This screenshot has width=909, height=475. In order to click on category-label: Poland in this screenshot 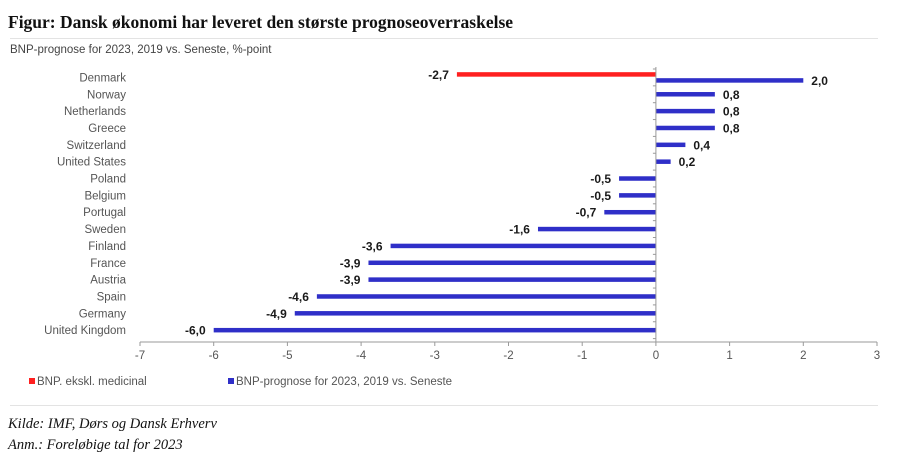, I will do `click(108, 180)`.